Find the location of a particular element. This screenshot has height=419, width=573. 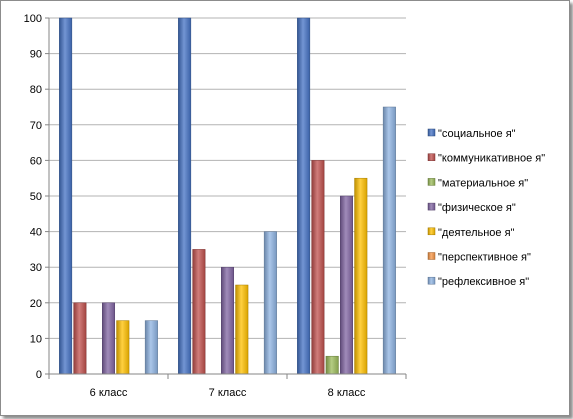

y-tick-label: 80 is located at coordinates (36, 90).